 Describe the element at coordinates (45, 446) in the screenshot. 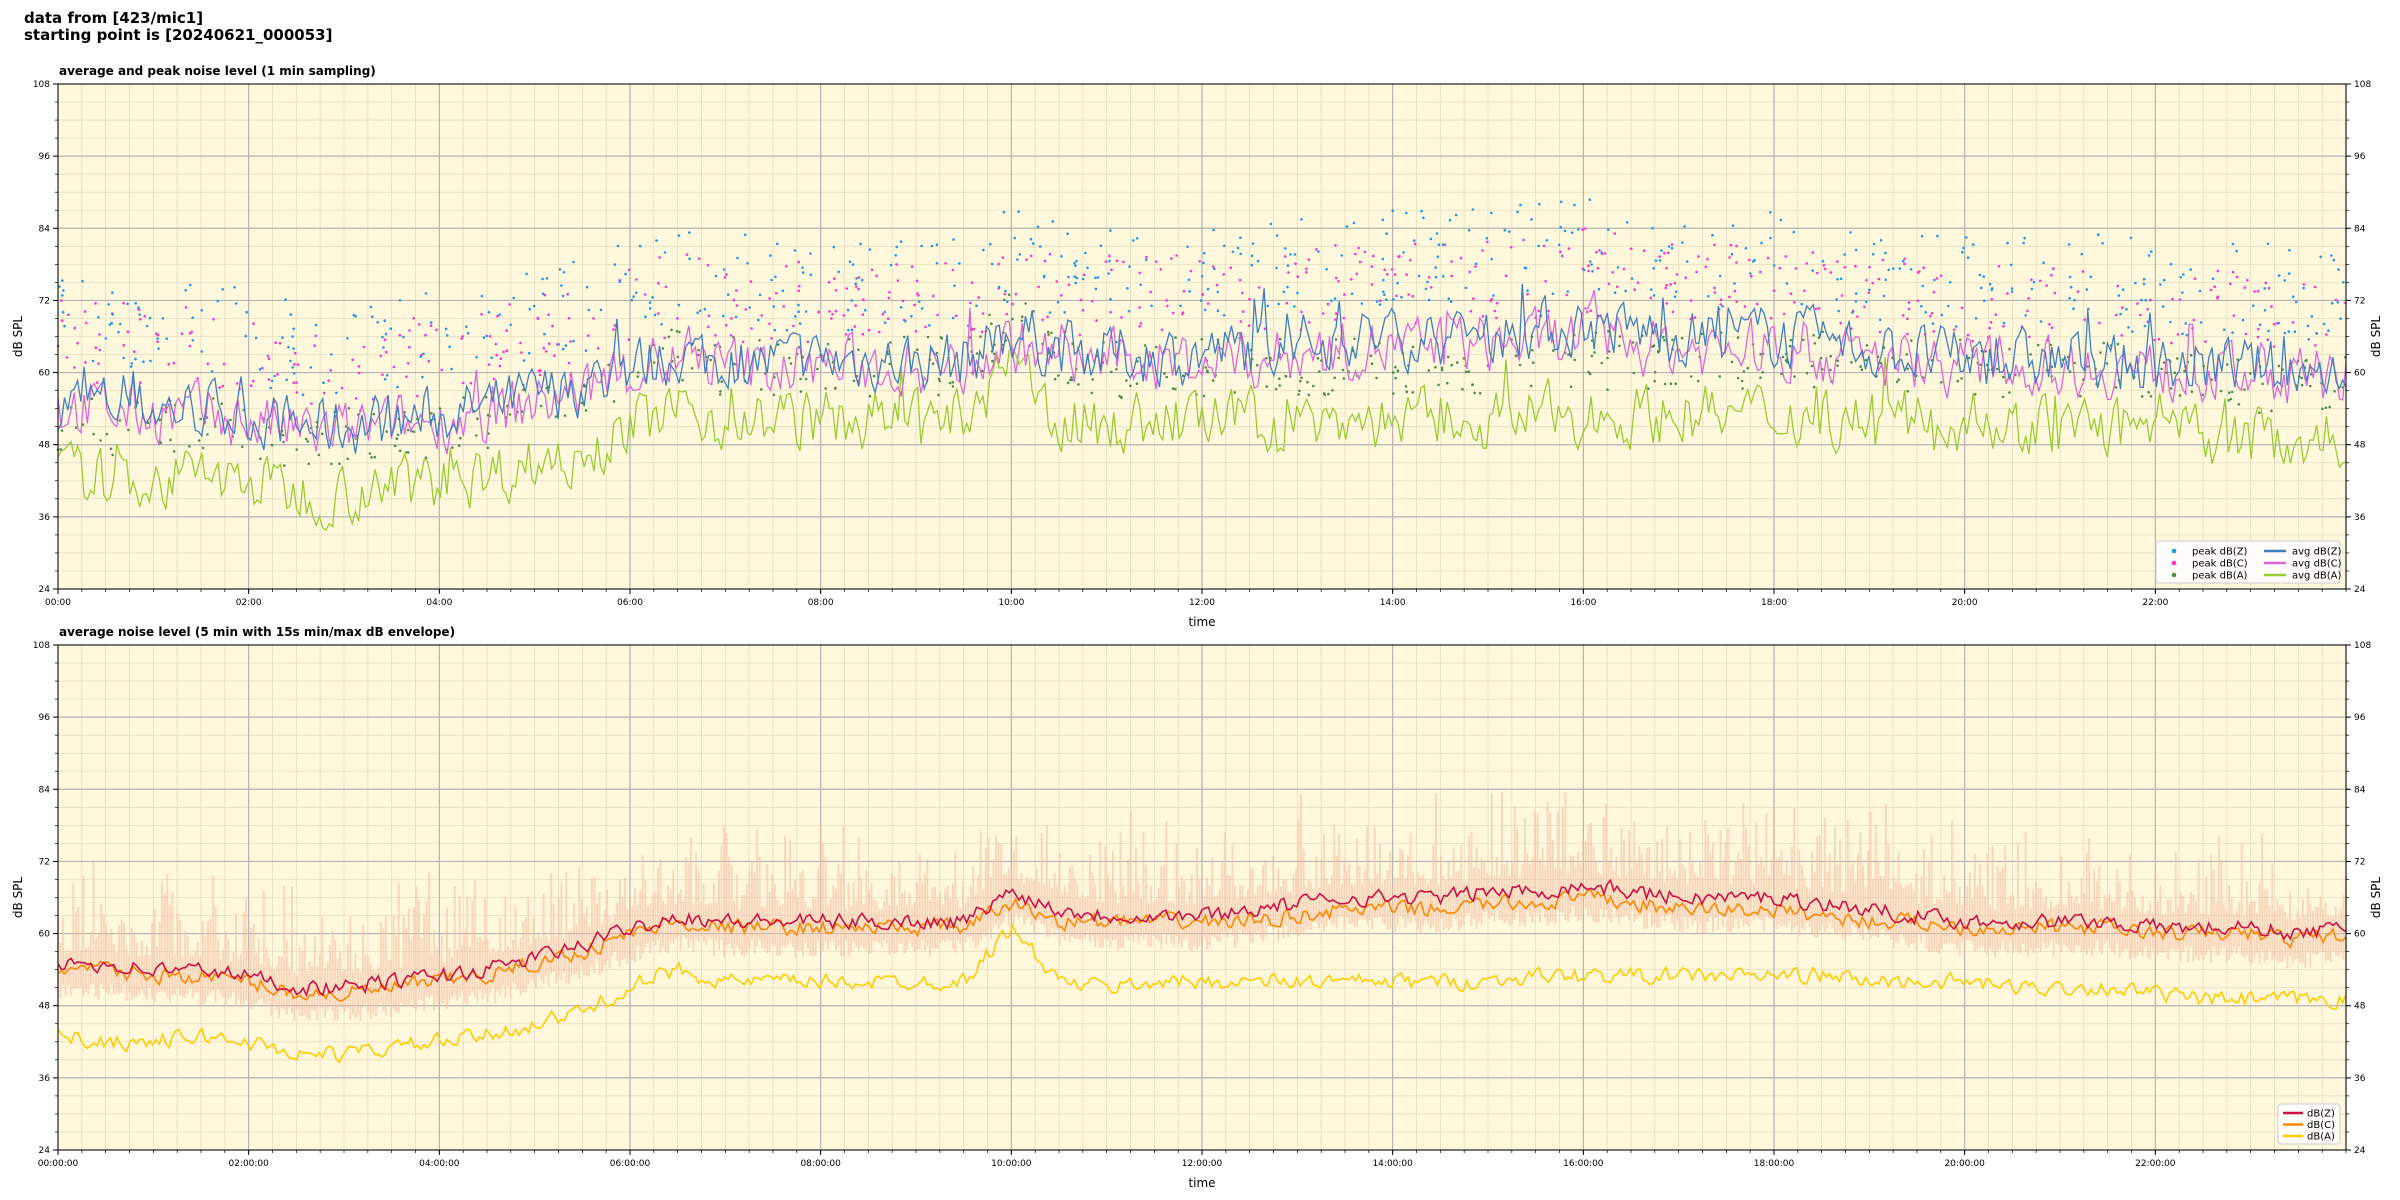

I see `y-tick-label: 48` at that location.